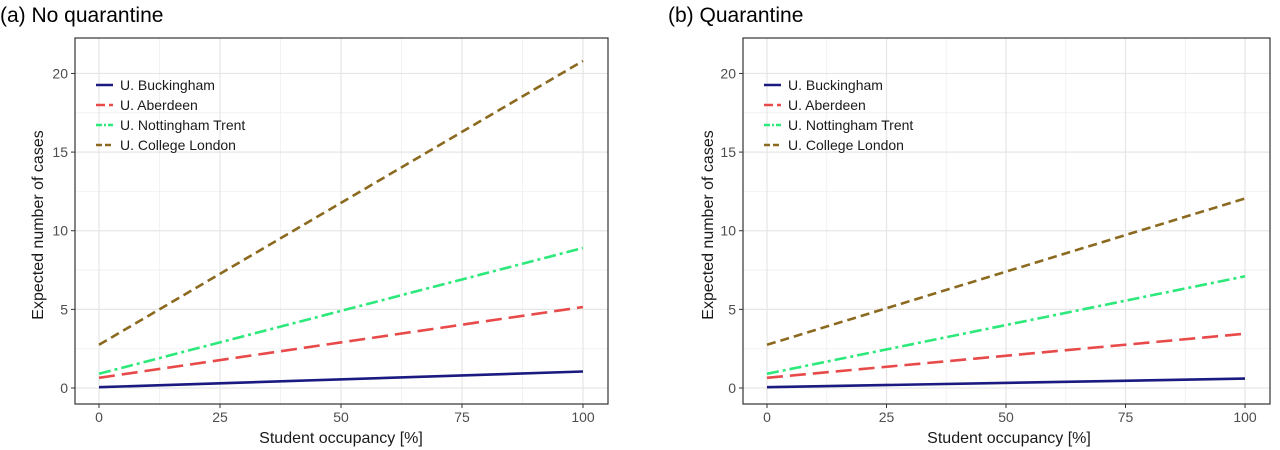 This screenshot has height=450, width=1280. I want to click on panel-title: (a) No quarantine, so click(81, 15).